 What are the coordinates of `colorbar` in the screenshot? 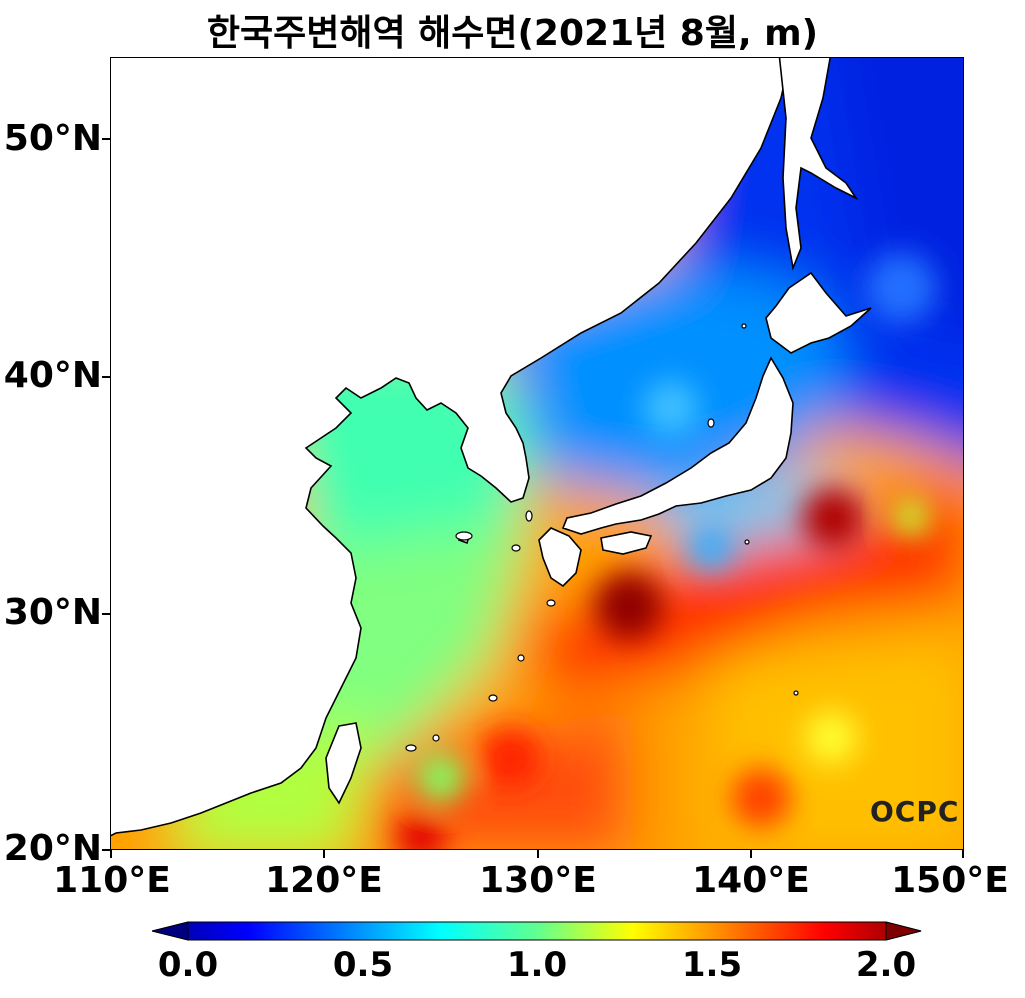 It's located at (537, 931).